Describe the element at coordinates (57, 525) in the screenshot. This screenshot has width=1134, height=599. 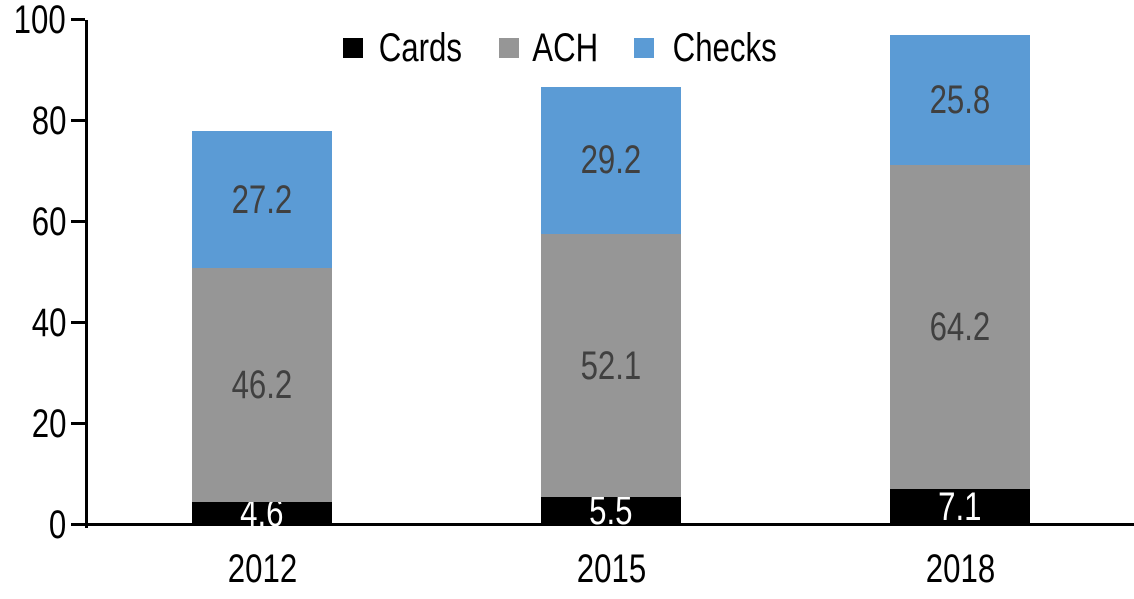
I see `y-axis-tick-label-text: 0` at that location.